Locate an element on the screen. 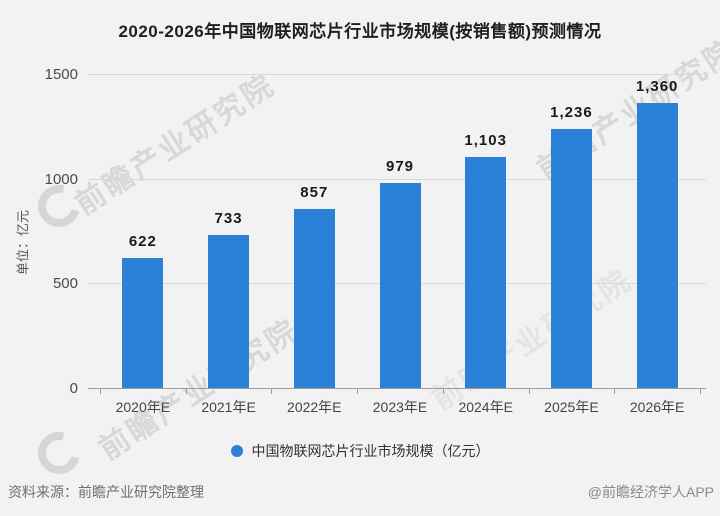 The width and height of the screenshot is (720, 516). bar-value-label: 1,236 is located at coordinates (571, 113).